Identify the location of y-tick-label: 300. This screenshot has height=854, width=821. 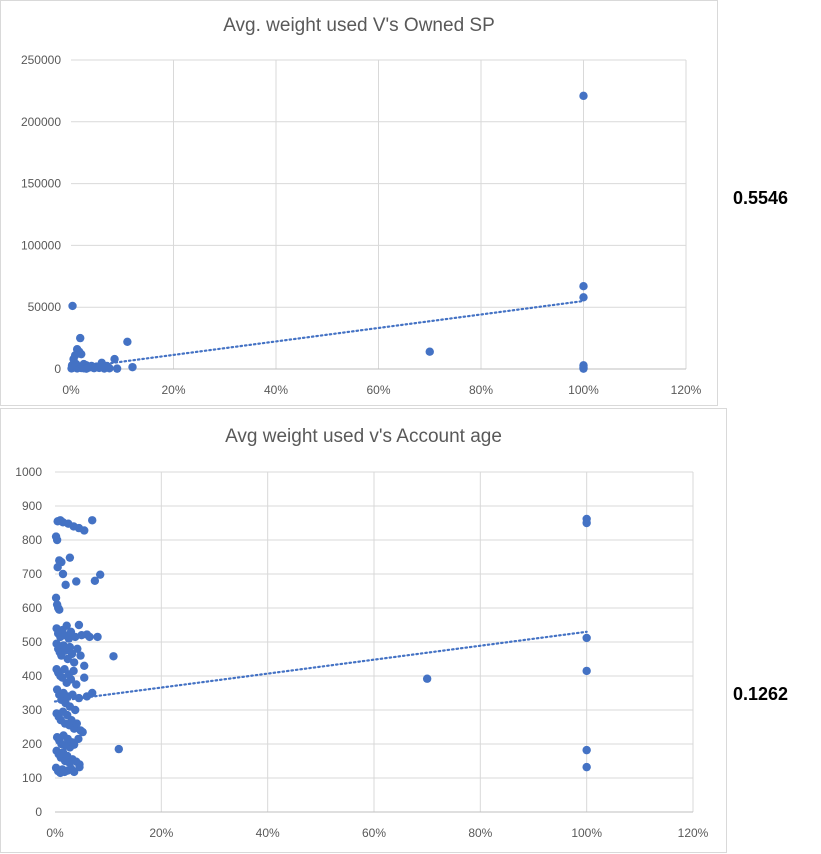
(32, 710).